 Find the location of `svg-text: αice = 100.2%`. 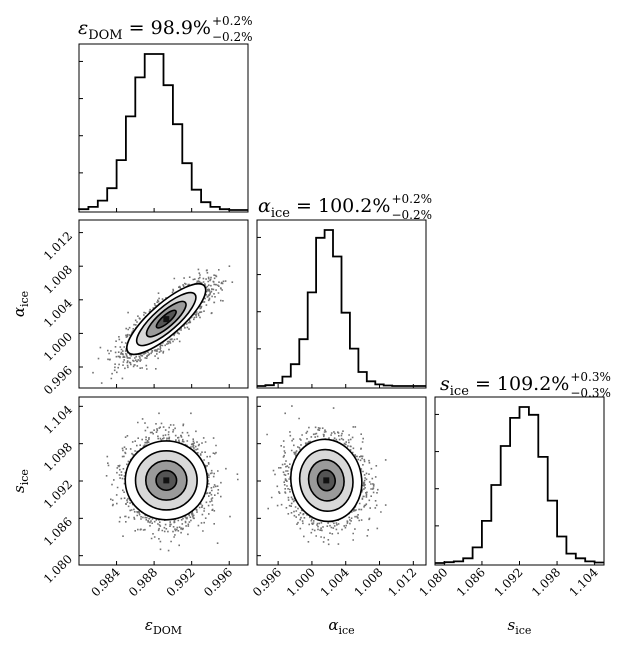

svg-text: αice = 100.2% is located at coordinates (324, 208).